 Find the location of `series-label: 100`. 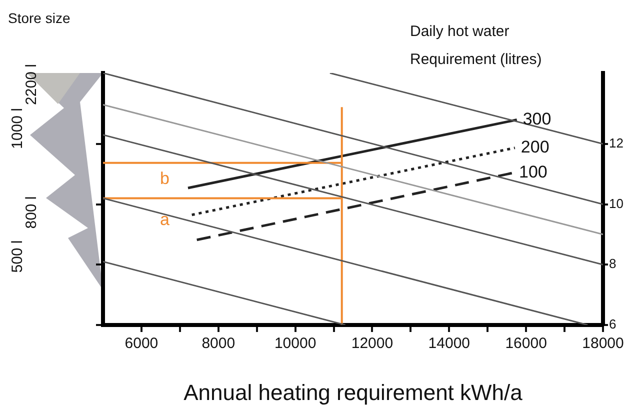

series-label: 100 is located at coordinates (533, 172).